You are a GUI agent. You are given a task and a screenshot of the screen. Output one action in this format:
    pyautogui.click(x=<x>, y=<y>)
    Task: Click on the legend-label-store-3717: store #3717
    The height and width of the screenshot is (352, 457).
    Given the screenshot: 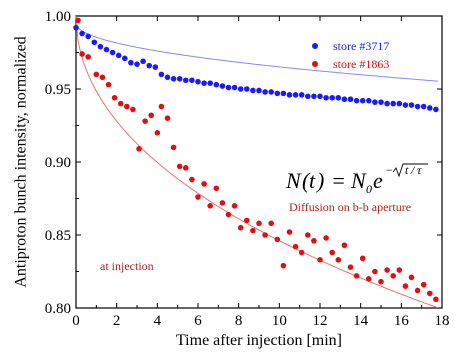 What is the action you would take?
    pyautogui.click(x=361, y=46)
    